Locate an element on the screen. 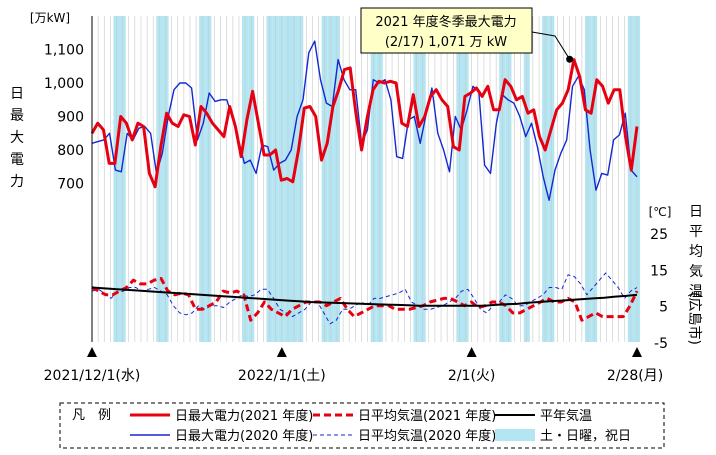 The width and height of the screenshot is (716, 455). temp-axis-label-char: 温 is located at coordinates (696, 292).